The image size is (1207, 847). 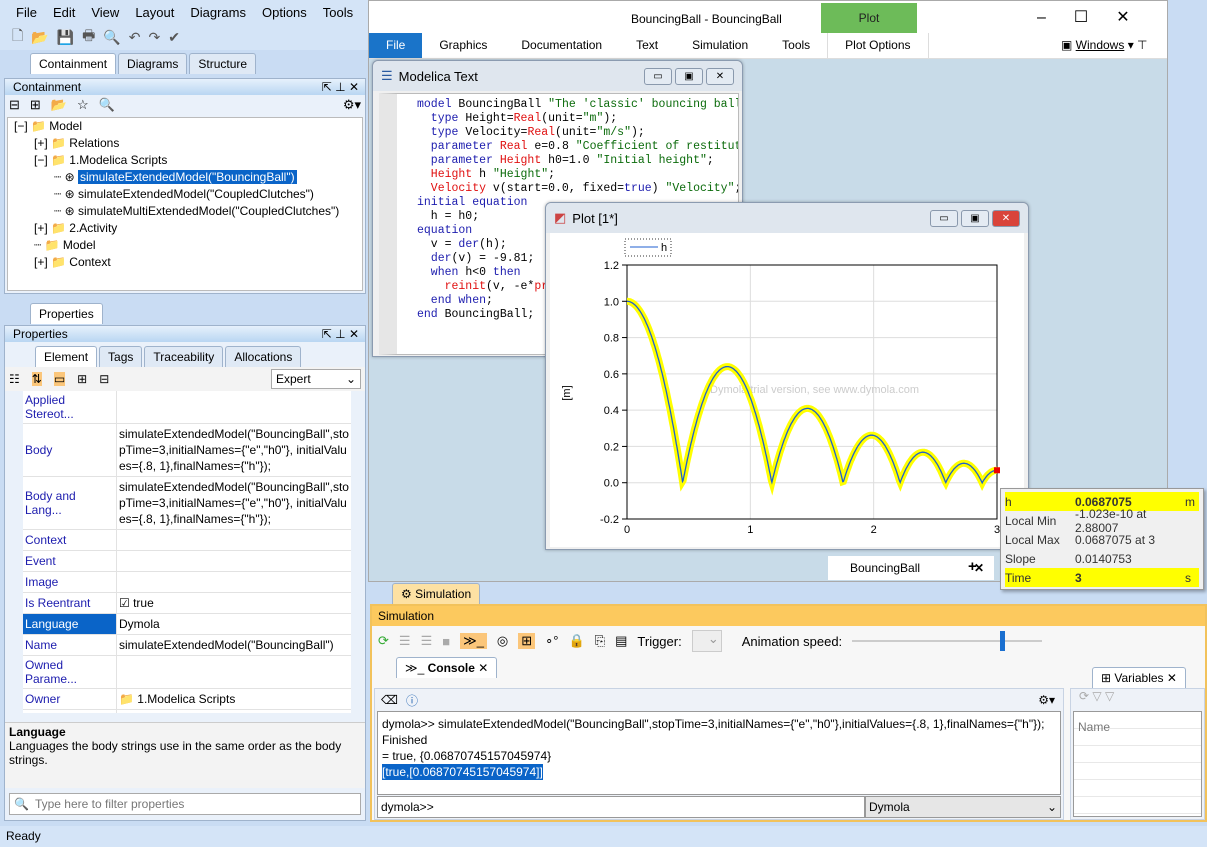 What do you see at coordinates (796, 45) in the screenshot?
I see `ribbon-tab-tools: Tools` at bounding box center [796, 45].